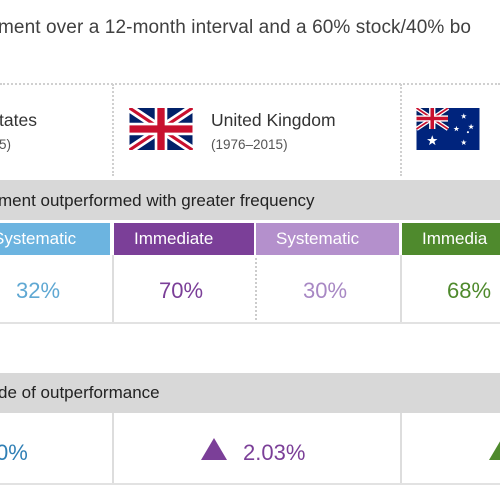 Image resolution: width=500 pixels, height=500 pixels. What do you see at coordinates (174, 238) in the screenshot?
I see `strategy-label: Immediate` at bounding box center [174, 238].